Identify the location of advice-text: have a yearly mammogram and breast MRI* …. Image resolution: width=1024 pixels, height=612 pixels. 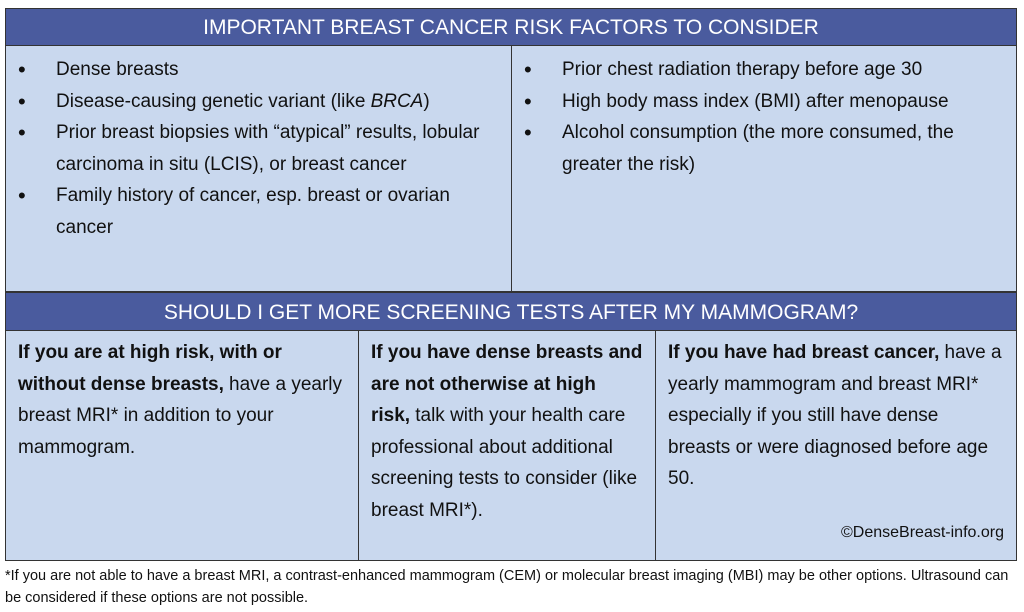
(835, 415).